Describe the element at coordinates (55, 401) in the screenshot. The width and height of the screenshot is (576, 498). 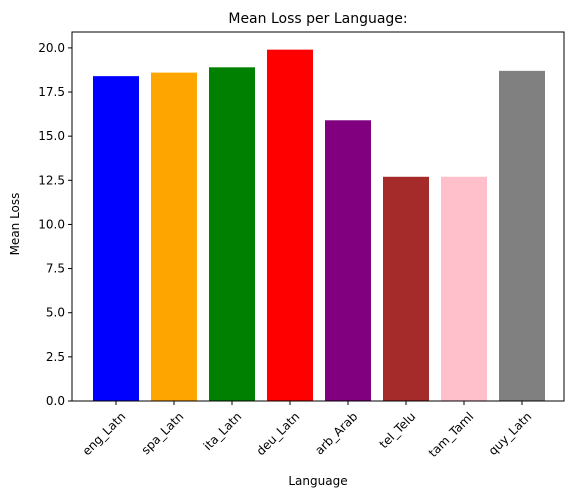
I see `y-tick-label: 0.0` at that location.